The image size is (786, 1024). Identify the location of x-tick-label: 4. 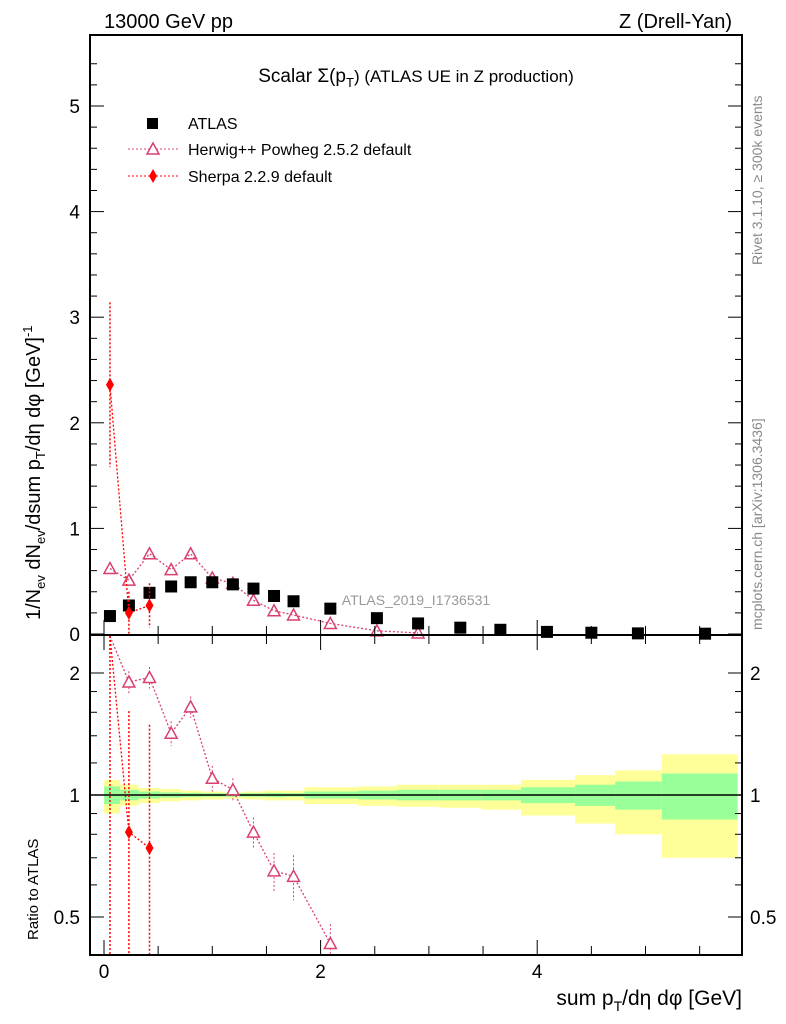
(537, 972).